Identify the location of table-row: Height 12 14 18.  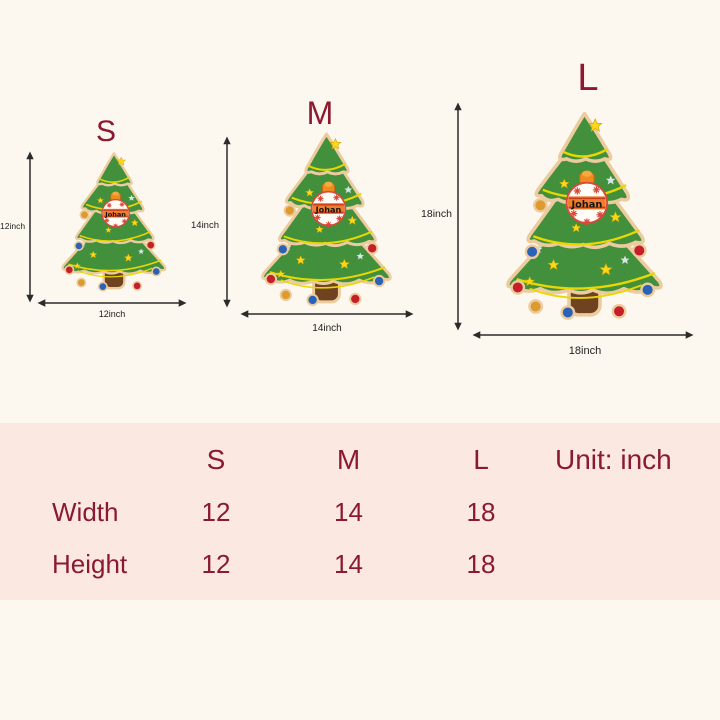
(360, 564).